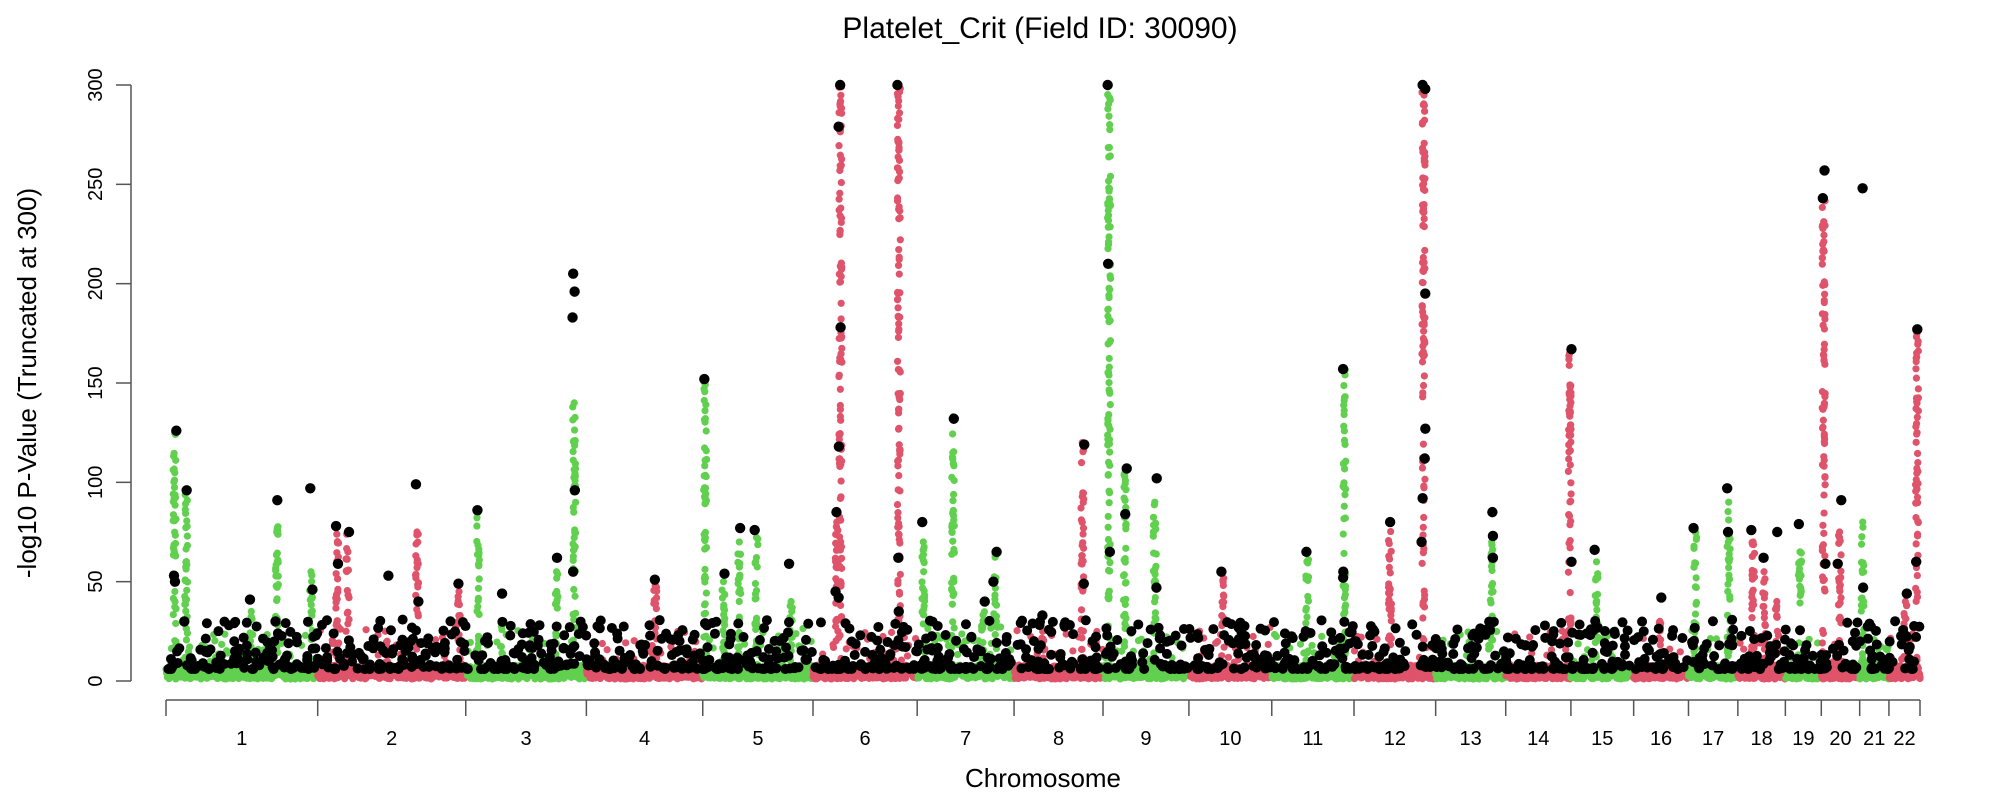 Image resolution: width=2000 pixels, height=800 pixels. Describe the element at coordinates (1058, 739) in the screenshot. I see `x-tick-label: 8` at that location.